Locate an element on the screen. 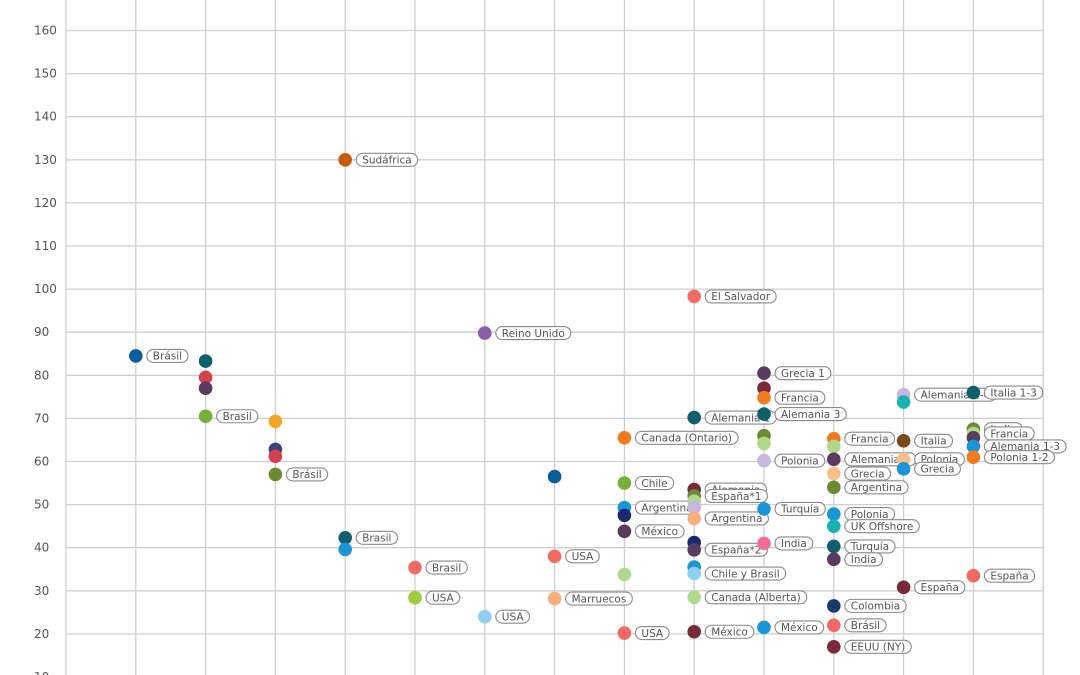  data-point: Chile is located at coordinates (646, 483).